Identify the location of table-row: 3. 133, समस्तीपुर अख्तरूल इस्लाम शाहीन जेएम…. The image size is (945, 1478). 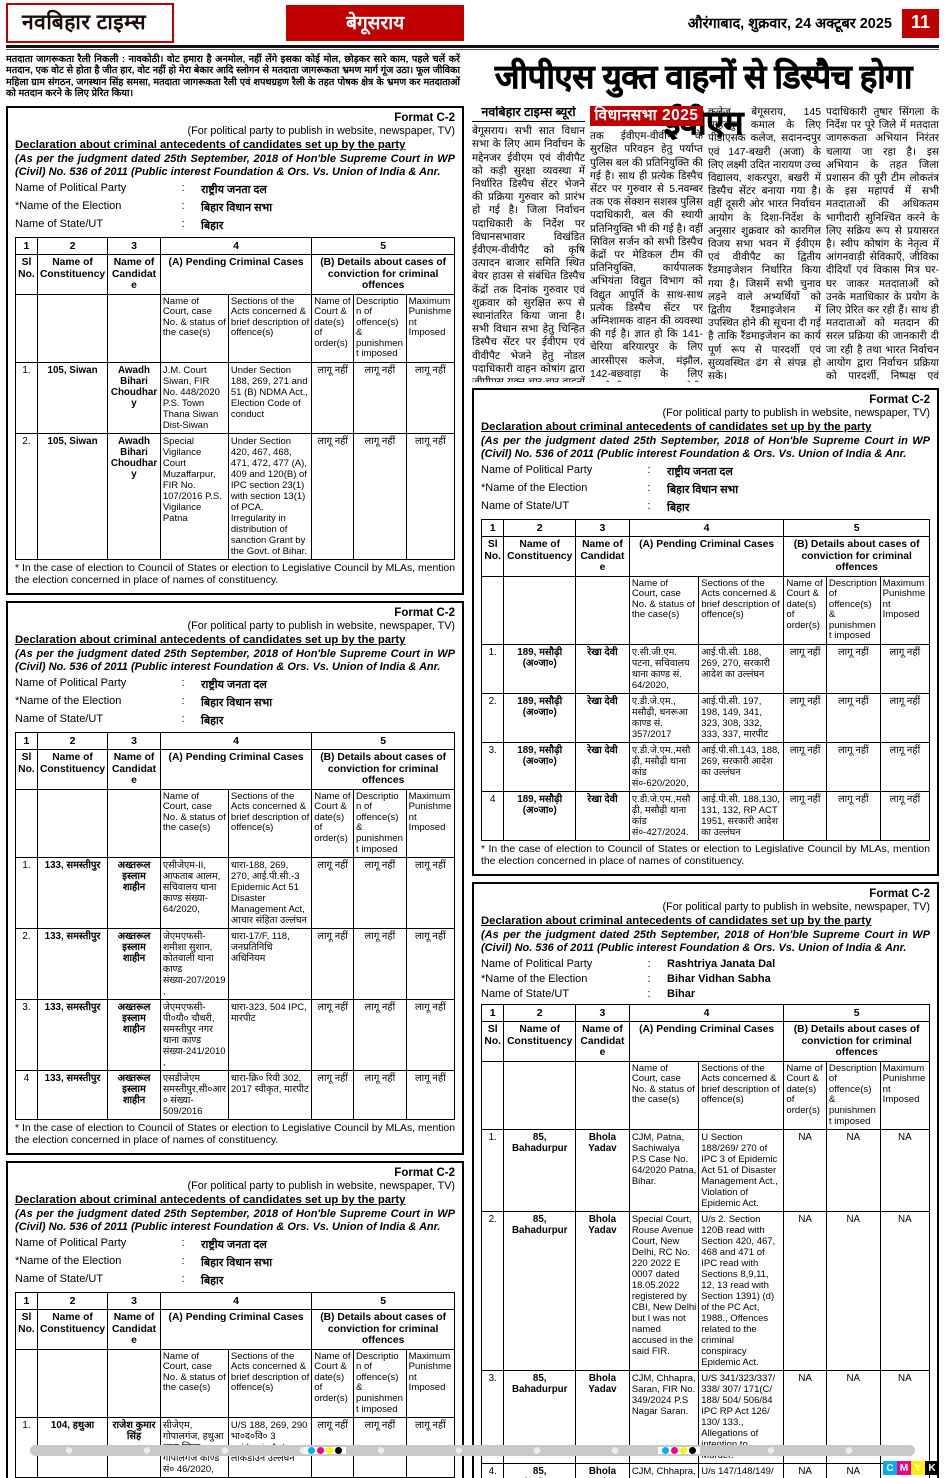
(235, 1035).